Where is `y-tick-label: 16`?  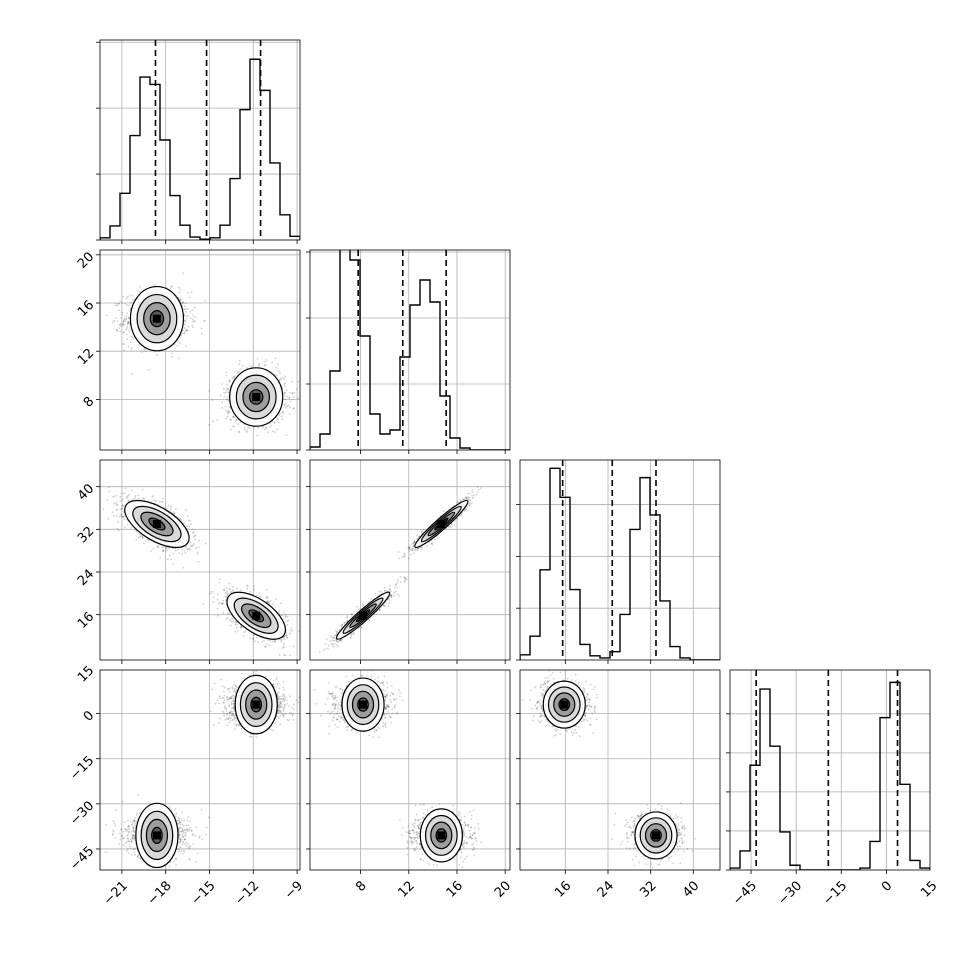 y-tick-label: 16 is located at coordinates (86, 620).